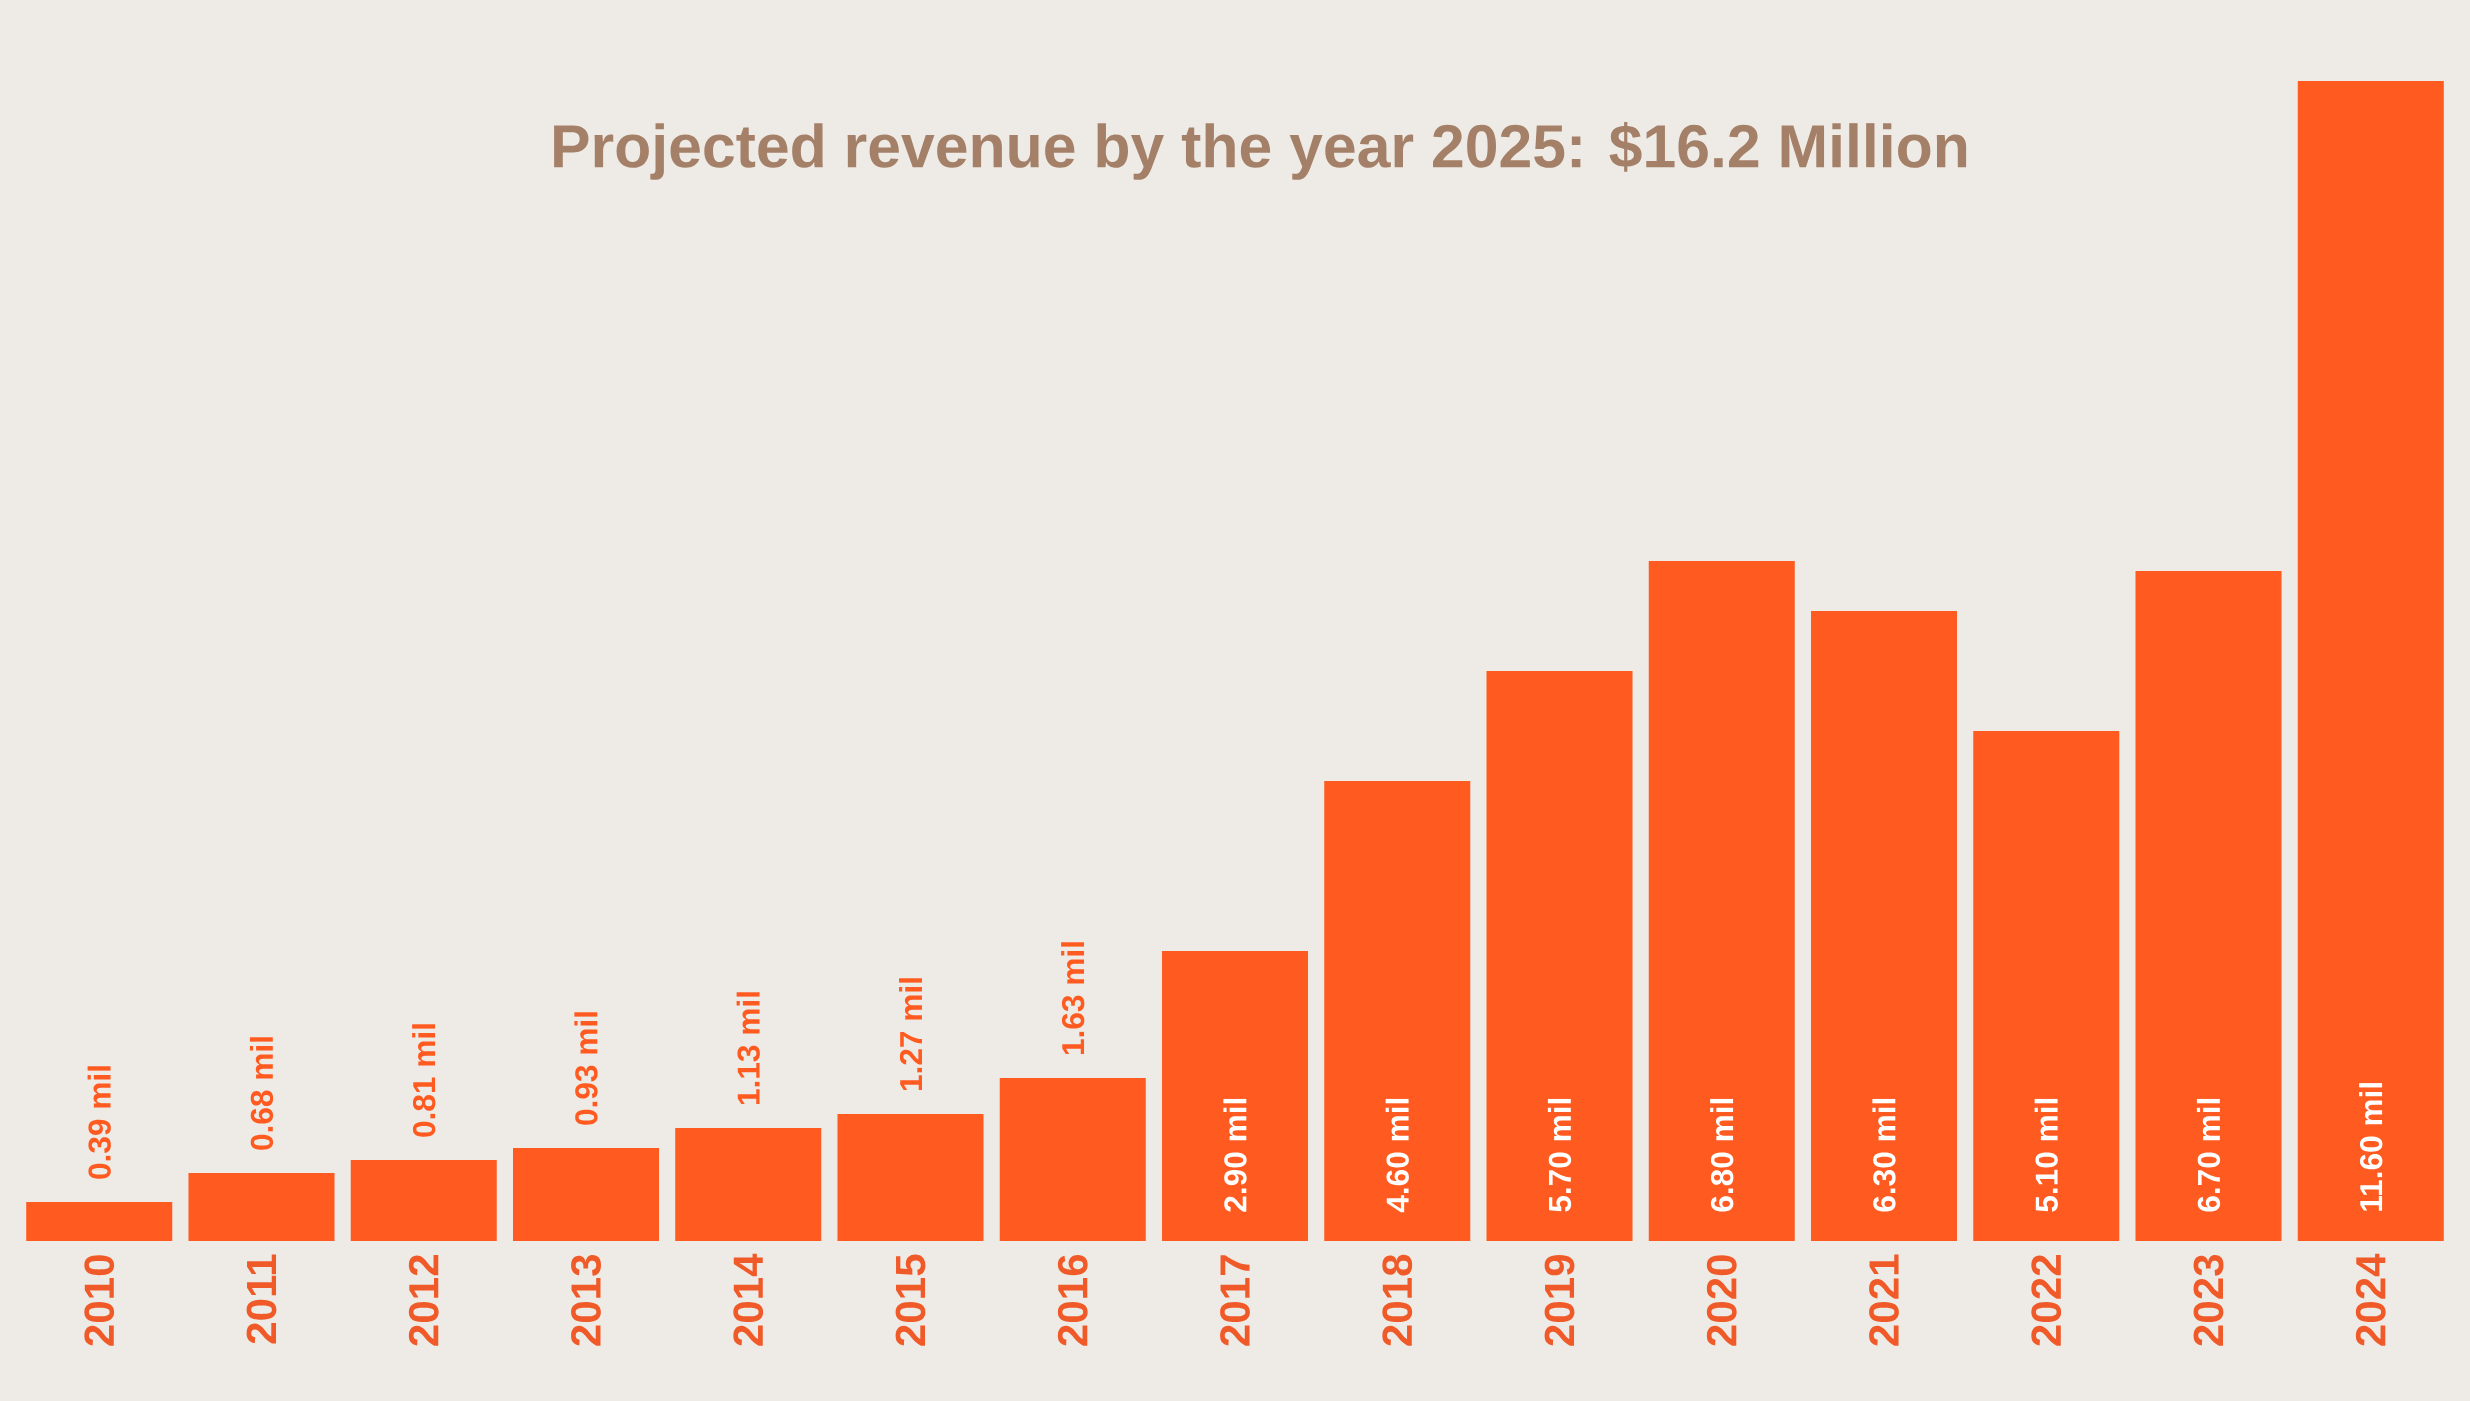 Image resolution: width=2470 pixels, height=1401 pixels. I want to click on x-tick-label: 2024, so click(2370, 1299).